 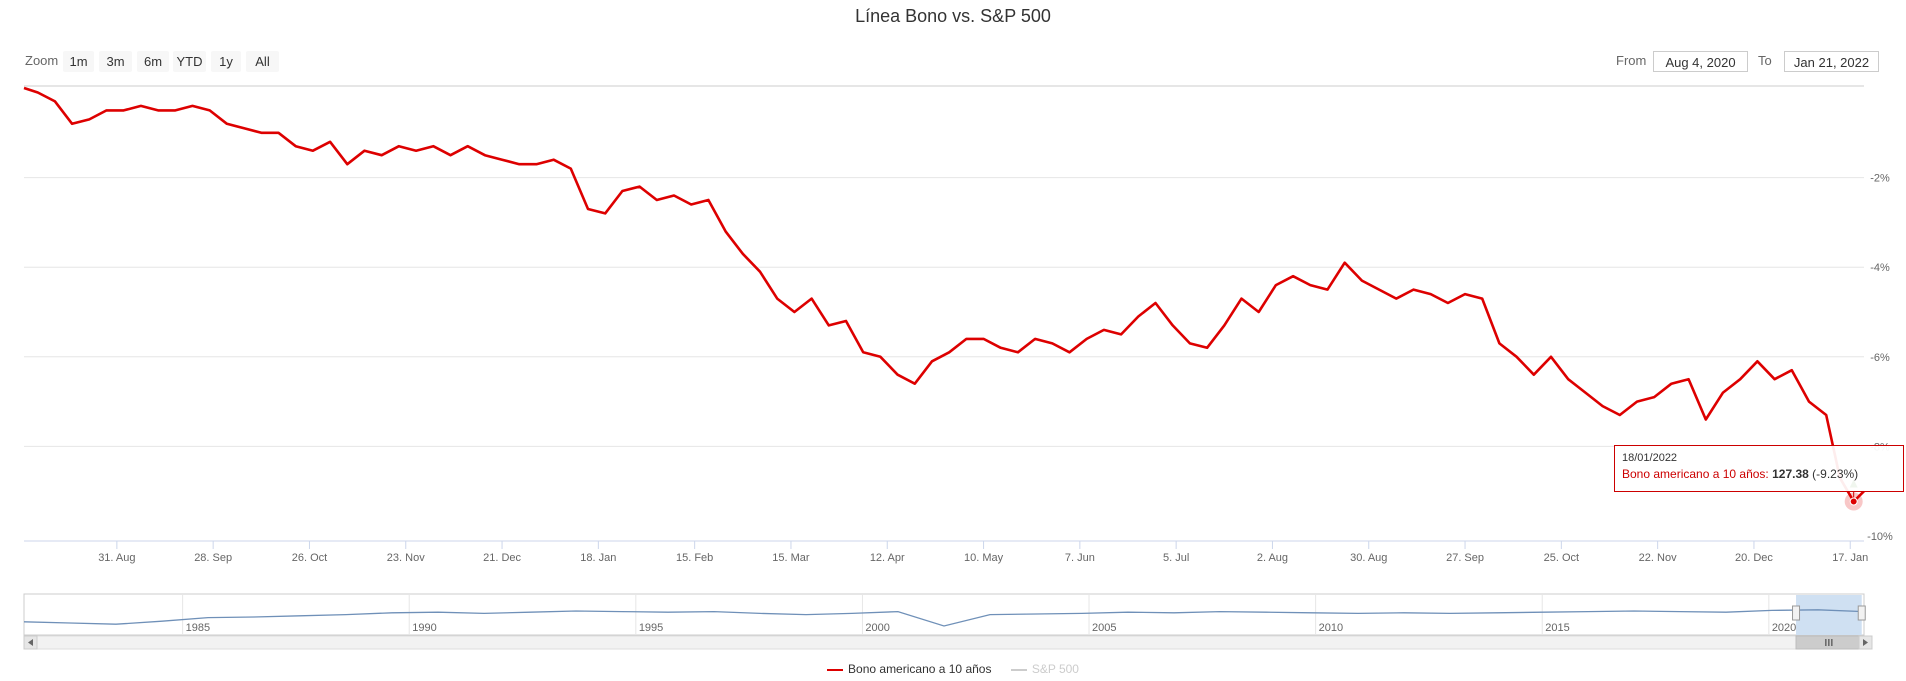 What do you see at coordinates (116, 558) in the screenshot?
I see `x-tick-label: 31. Aug` at bounding box center [116, 558].